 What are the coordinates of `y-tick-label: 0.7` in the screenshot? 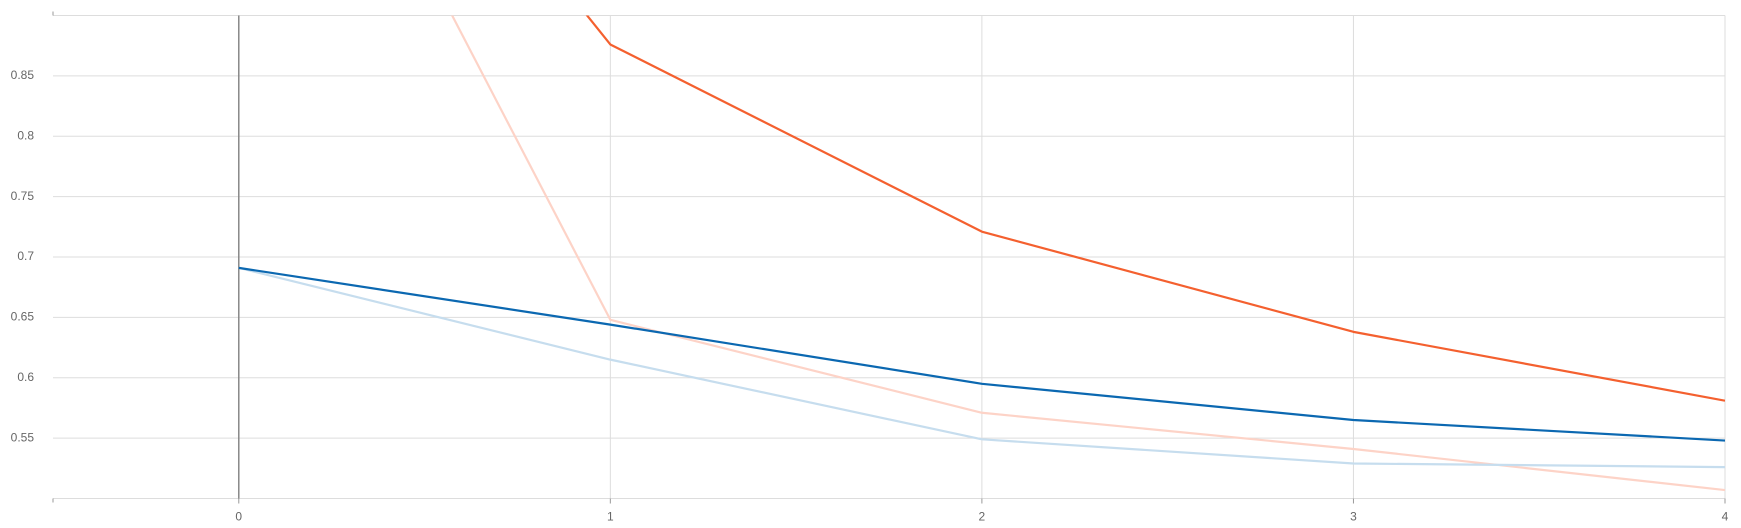 It's located at (25, 256).